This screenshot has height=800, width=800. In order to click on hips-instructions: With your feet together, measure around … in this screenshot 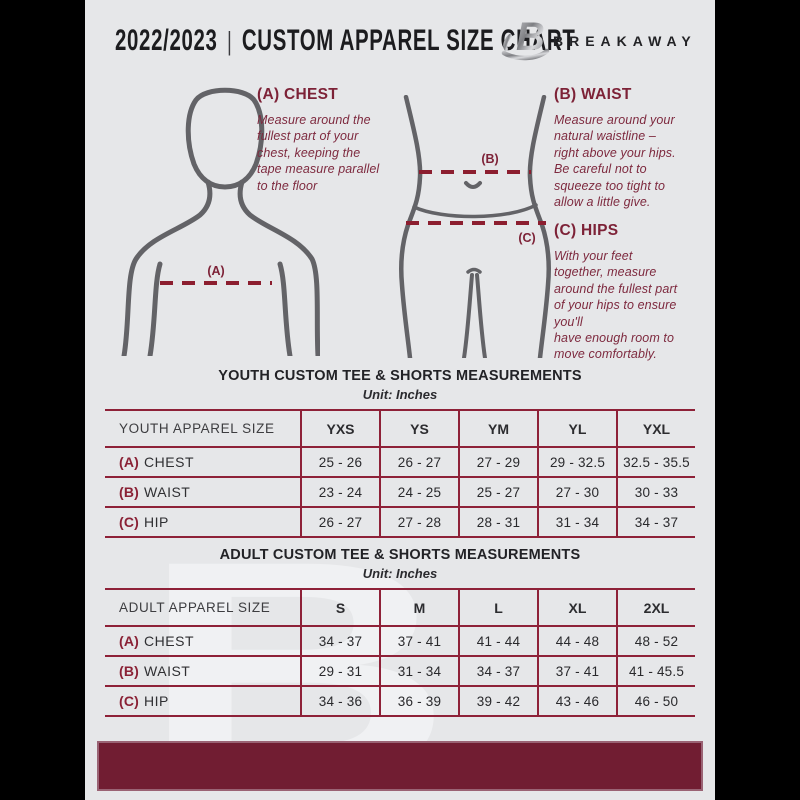, I will do `click(616, 305)`.